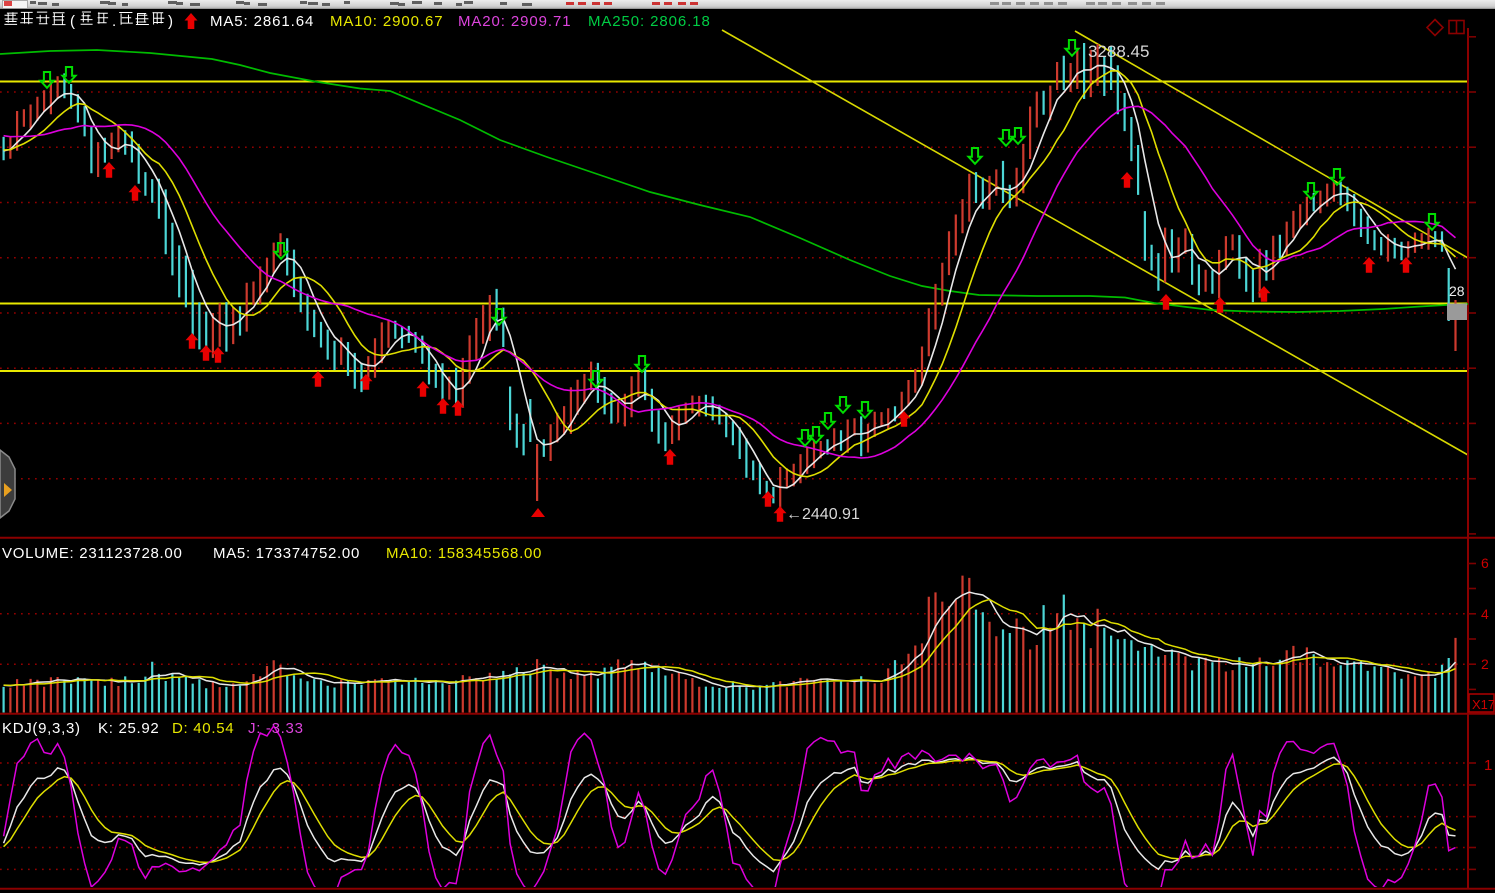  Describe the element at coordinates (464, 553) in the screenshot. I see `svg-text: MA10: 158345568.00` at that location.